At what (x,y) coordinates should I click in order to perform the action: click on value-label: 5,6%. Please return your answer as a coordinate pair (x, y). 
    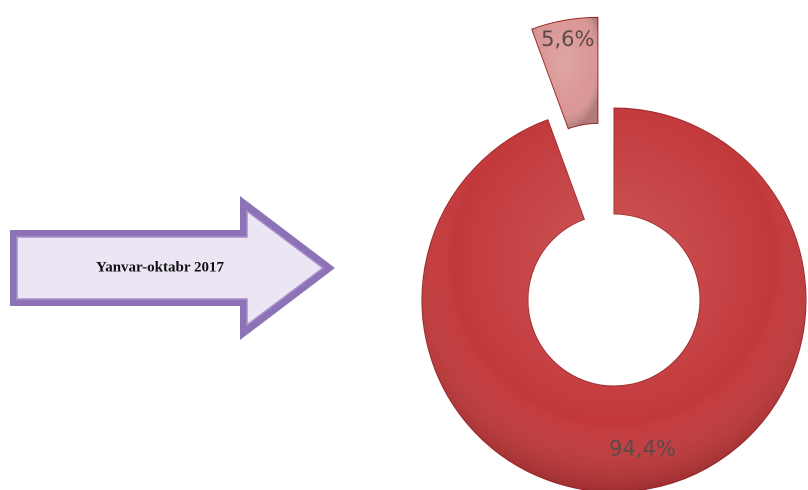
    Looking at the image, I should click on (567, 39).